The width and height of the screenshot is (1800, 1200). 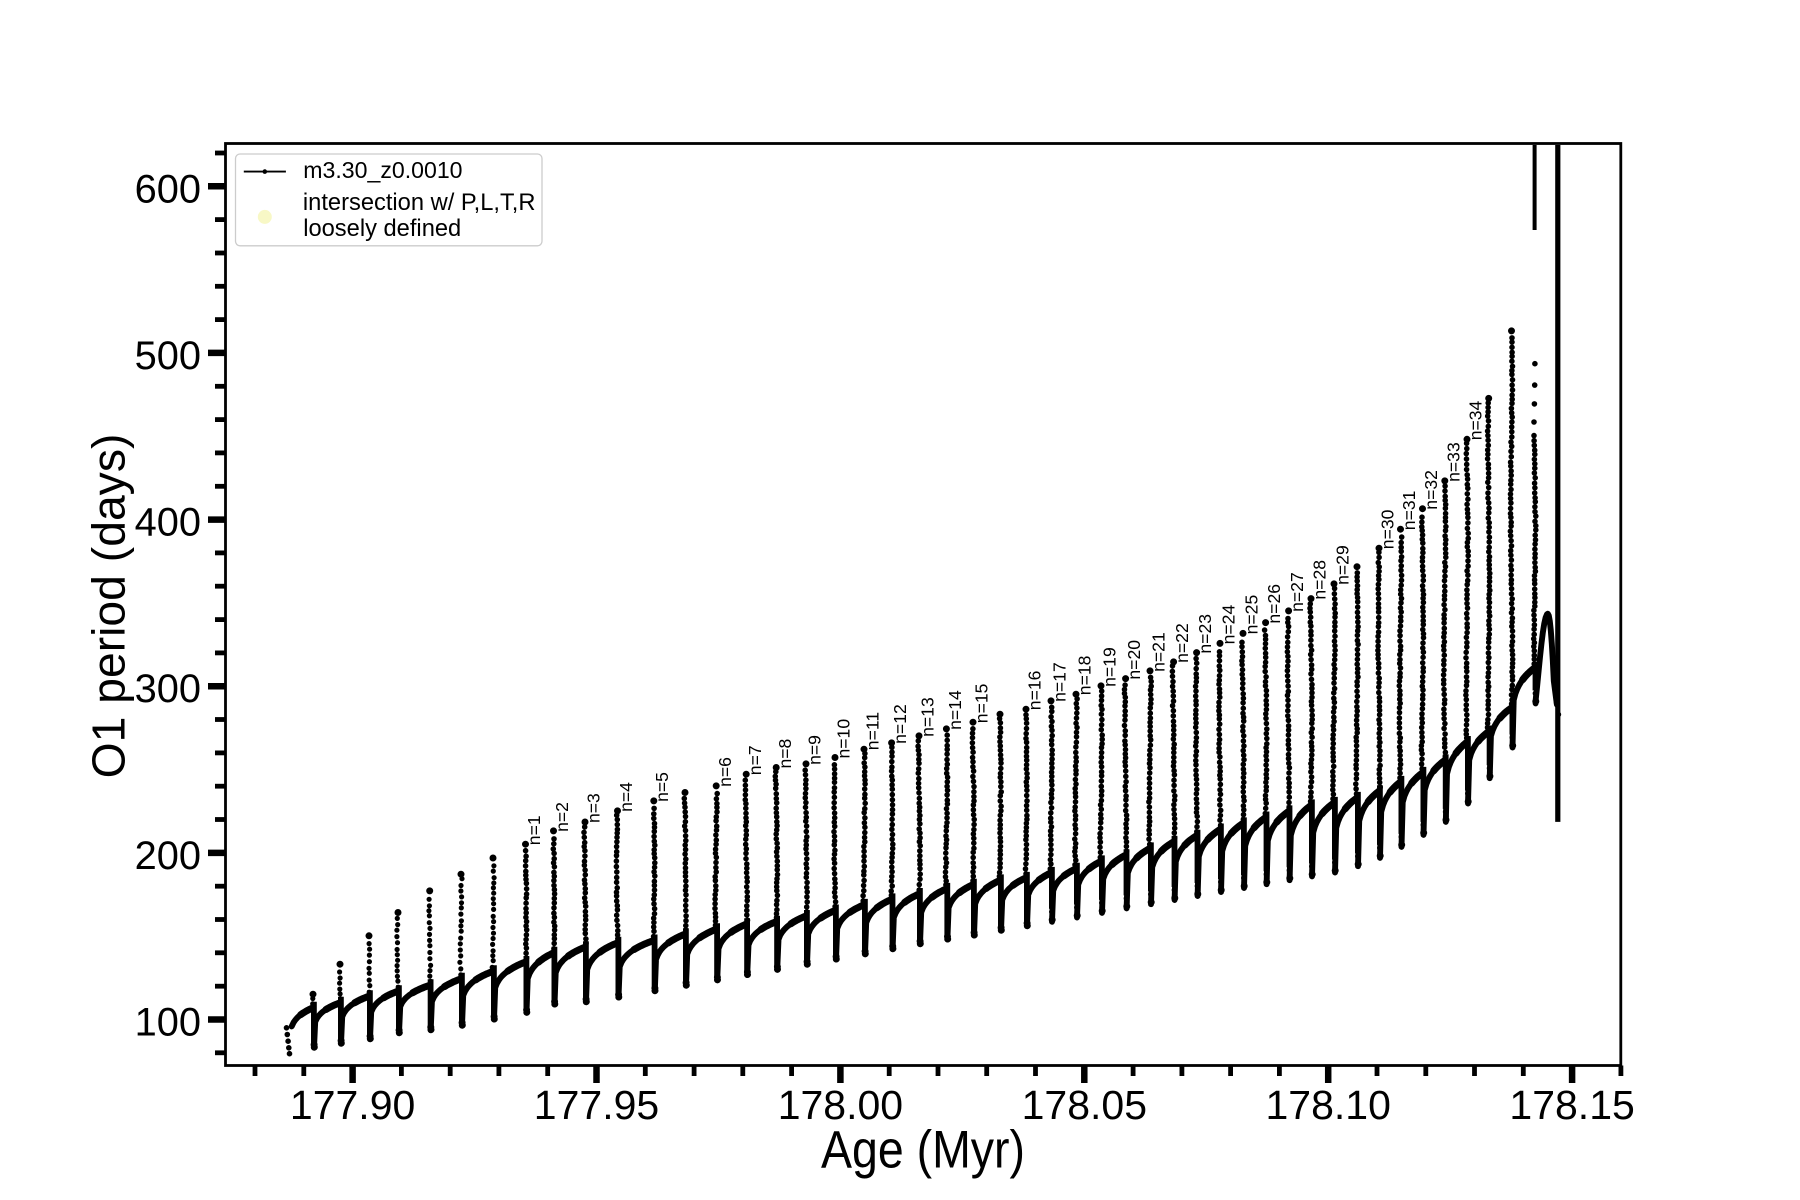 I want to click on svg-text: n=1, so click(x=534, y=830).